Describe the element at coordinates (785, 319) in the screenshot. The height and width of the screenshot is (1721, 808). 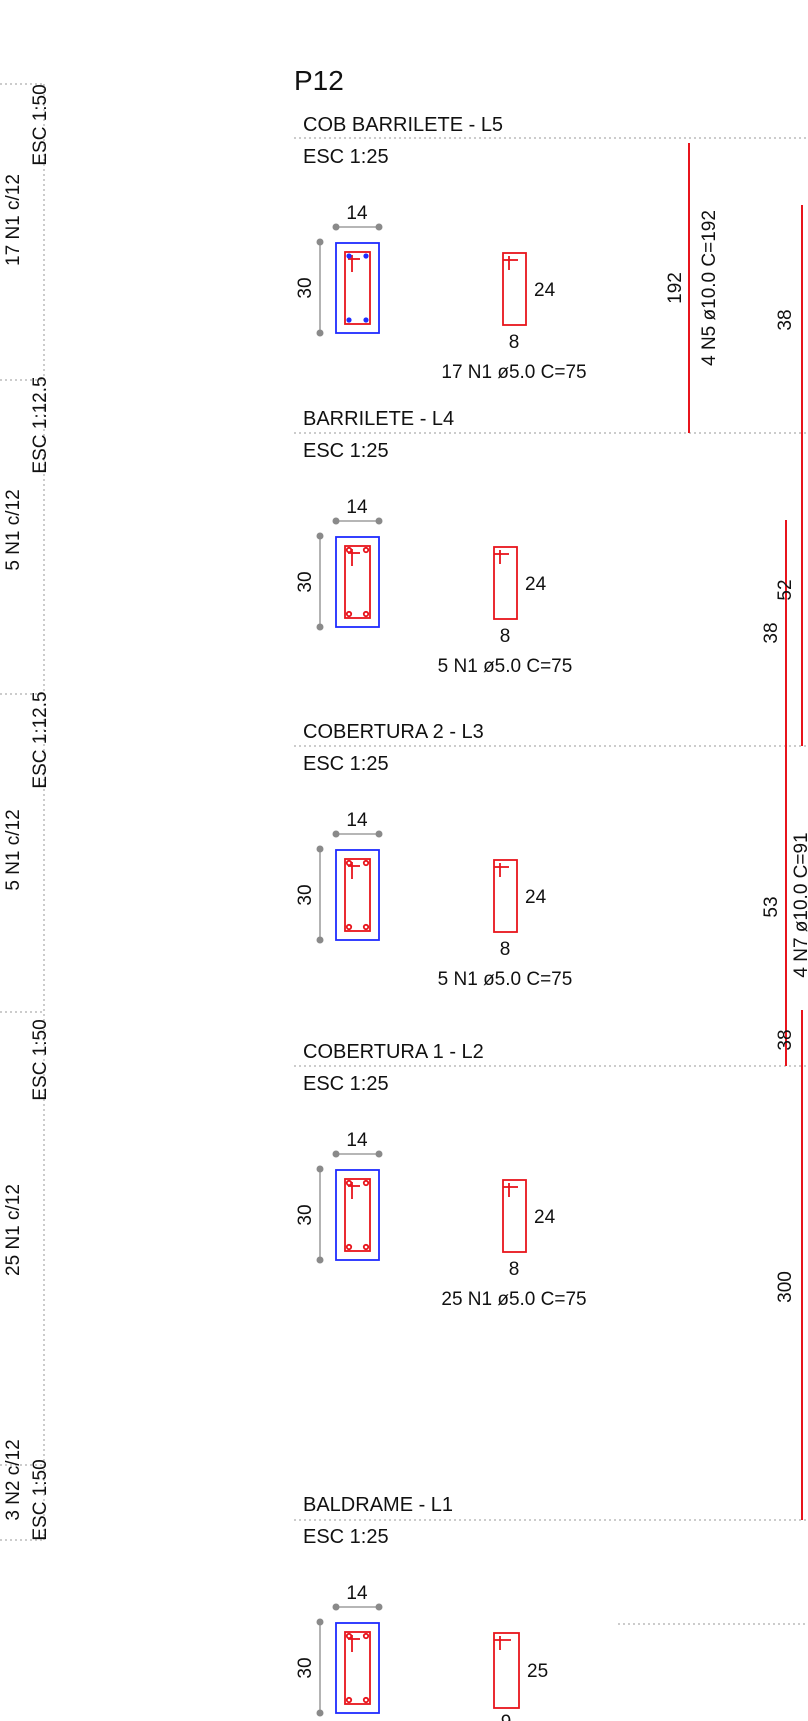
I see `dim-a: 38` at that location.